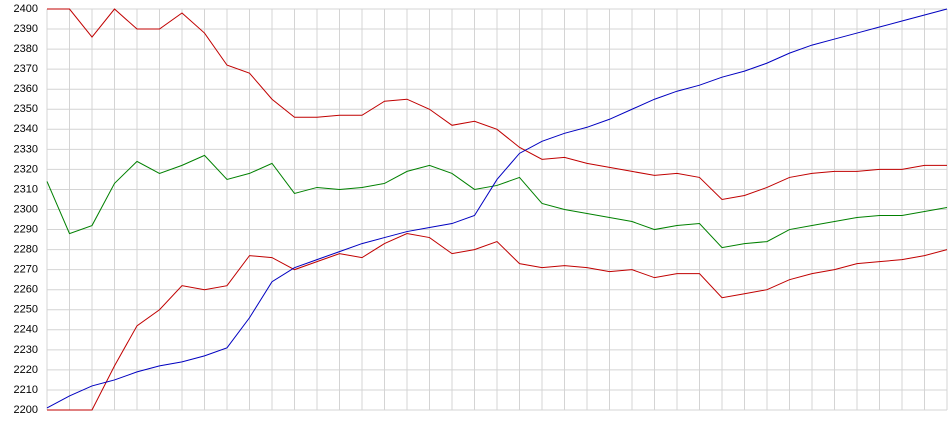  Describe the element at coordinates (26, 290) in the screenshot. I see `y-tick-label: 2260` at that location.